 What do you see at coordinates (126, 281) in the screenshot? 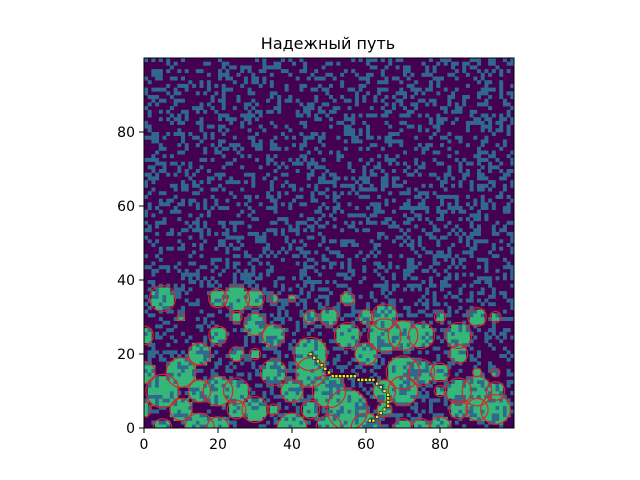
I see `y-tick-label: 40` at bounding box center [126, 281].